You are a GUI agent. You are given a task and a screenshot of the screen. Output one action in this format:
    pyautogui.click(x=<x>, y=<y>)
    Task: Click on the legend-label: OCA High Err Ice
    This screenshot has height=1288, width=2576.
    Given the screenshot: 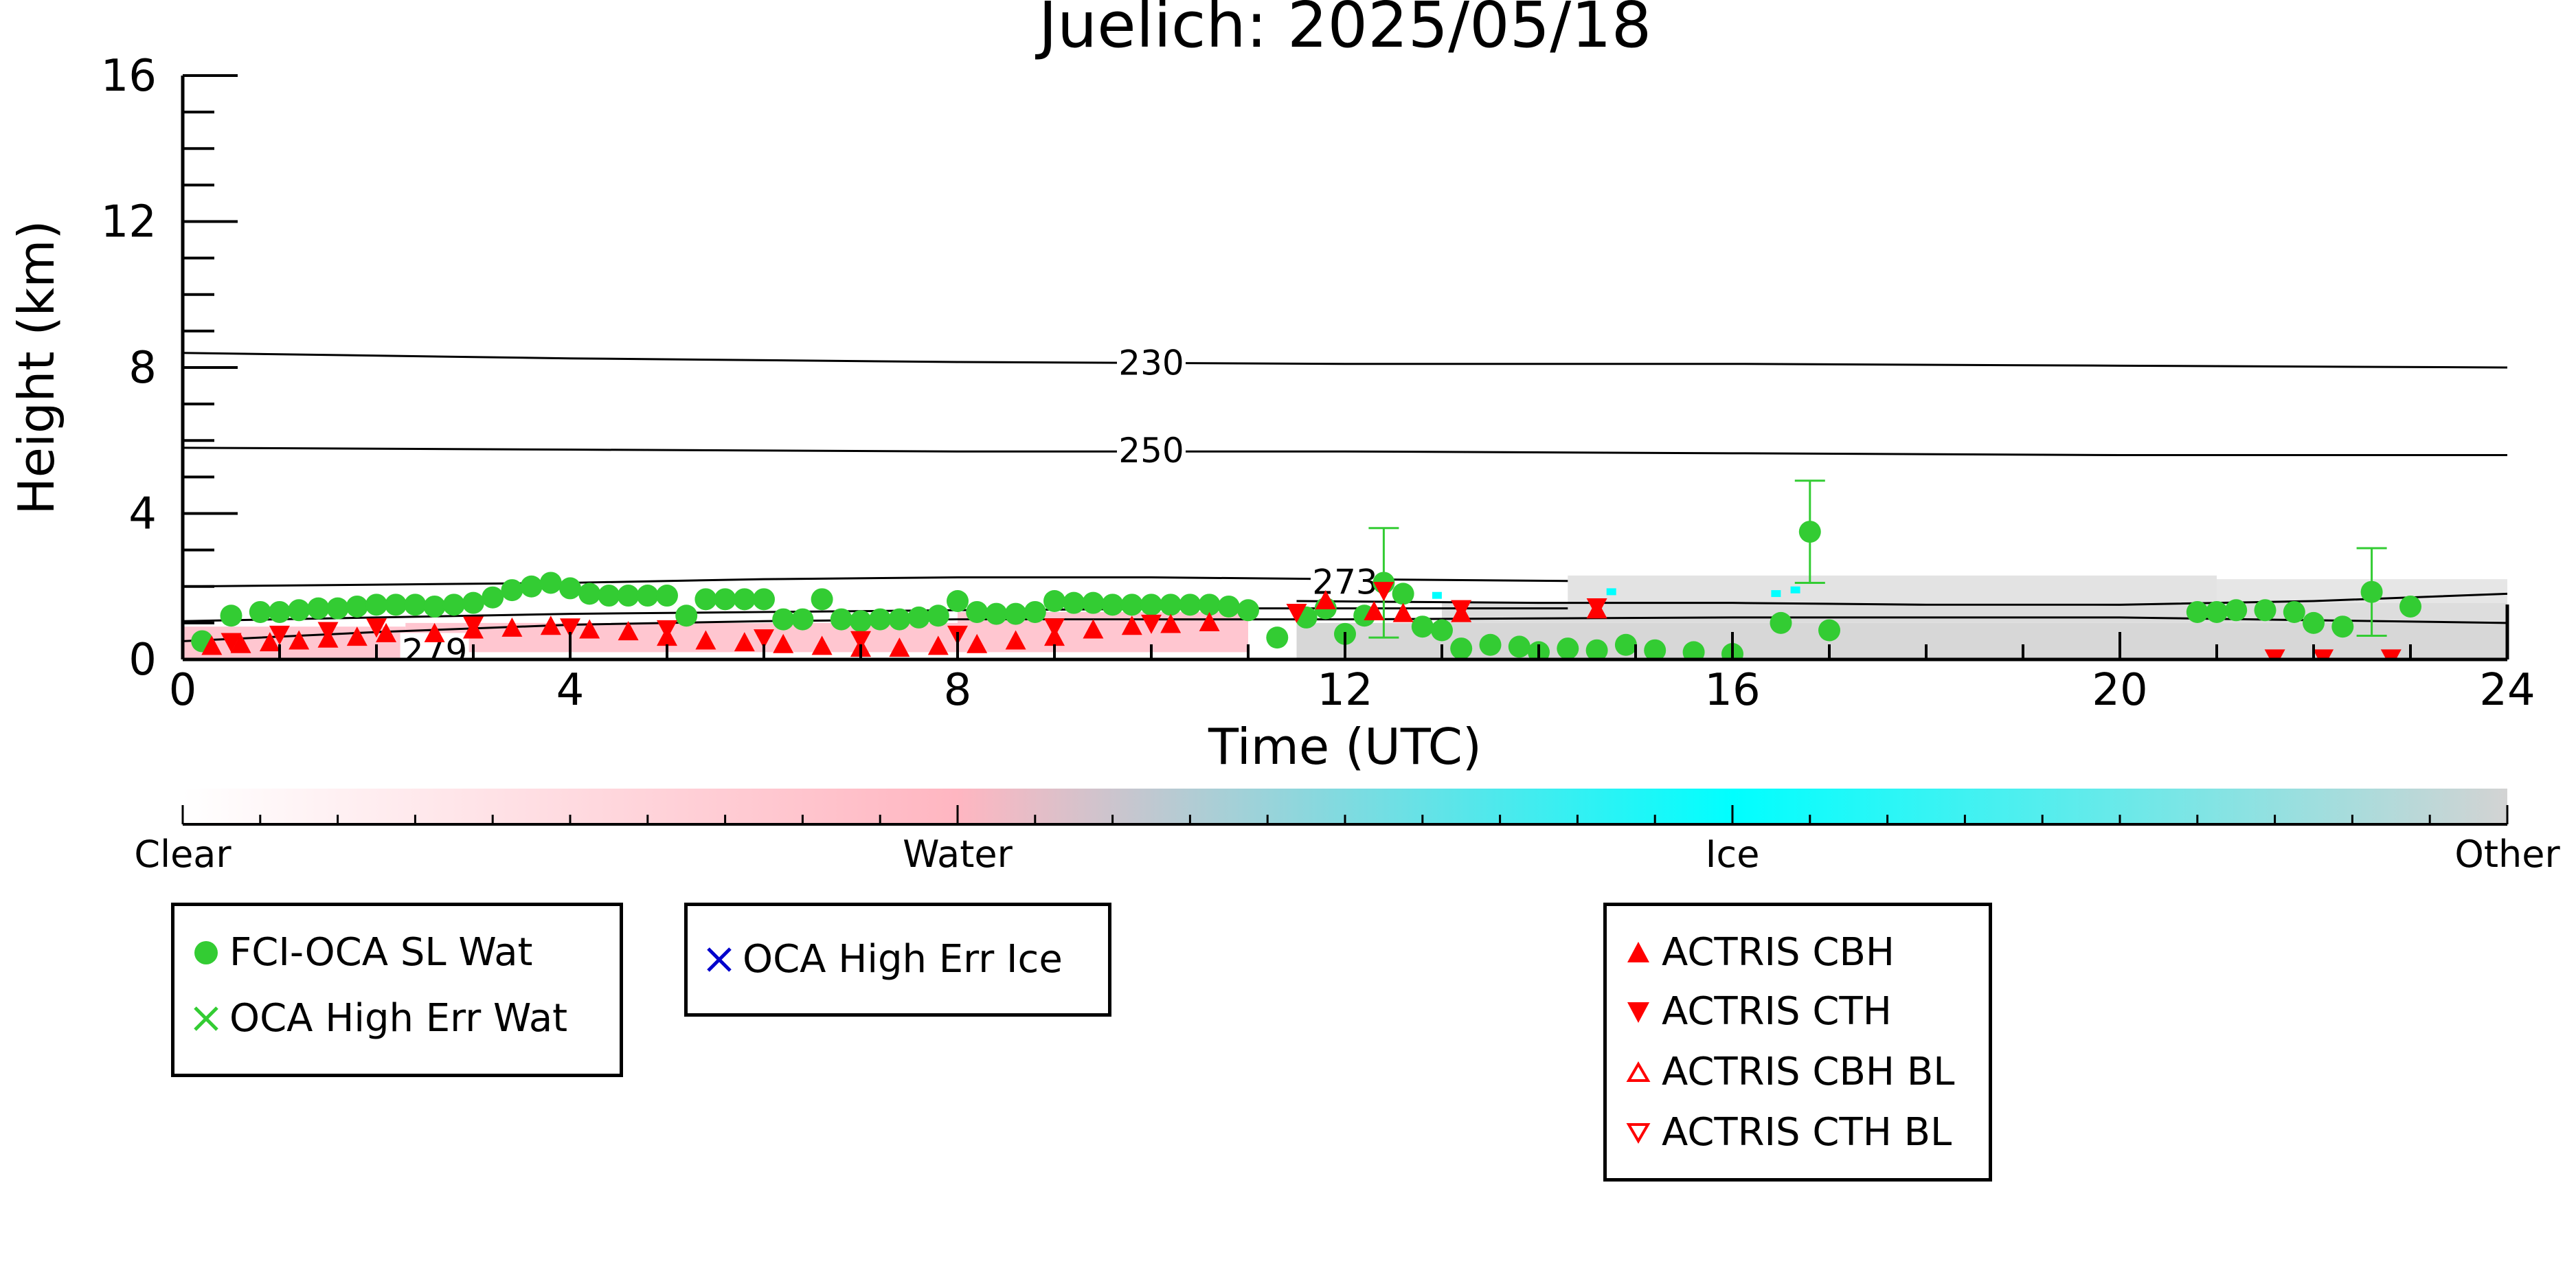 What is the action you would take?
    pyautogui.click(x=903, y=959)
    